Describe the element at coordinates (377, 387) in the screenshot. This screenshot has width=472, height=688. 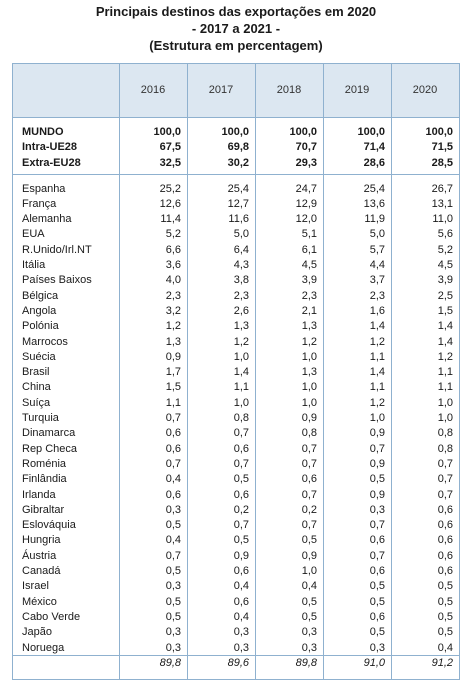
I see `value-cell-2019: 1,1` at that location.